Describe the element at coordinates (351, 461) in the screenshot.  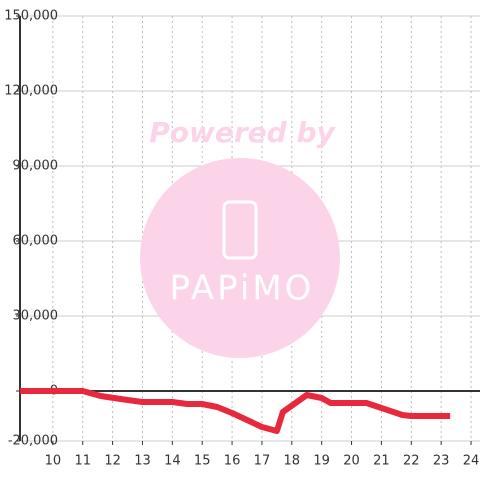
I see `x-tick-label: 20` at that location.